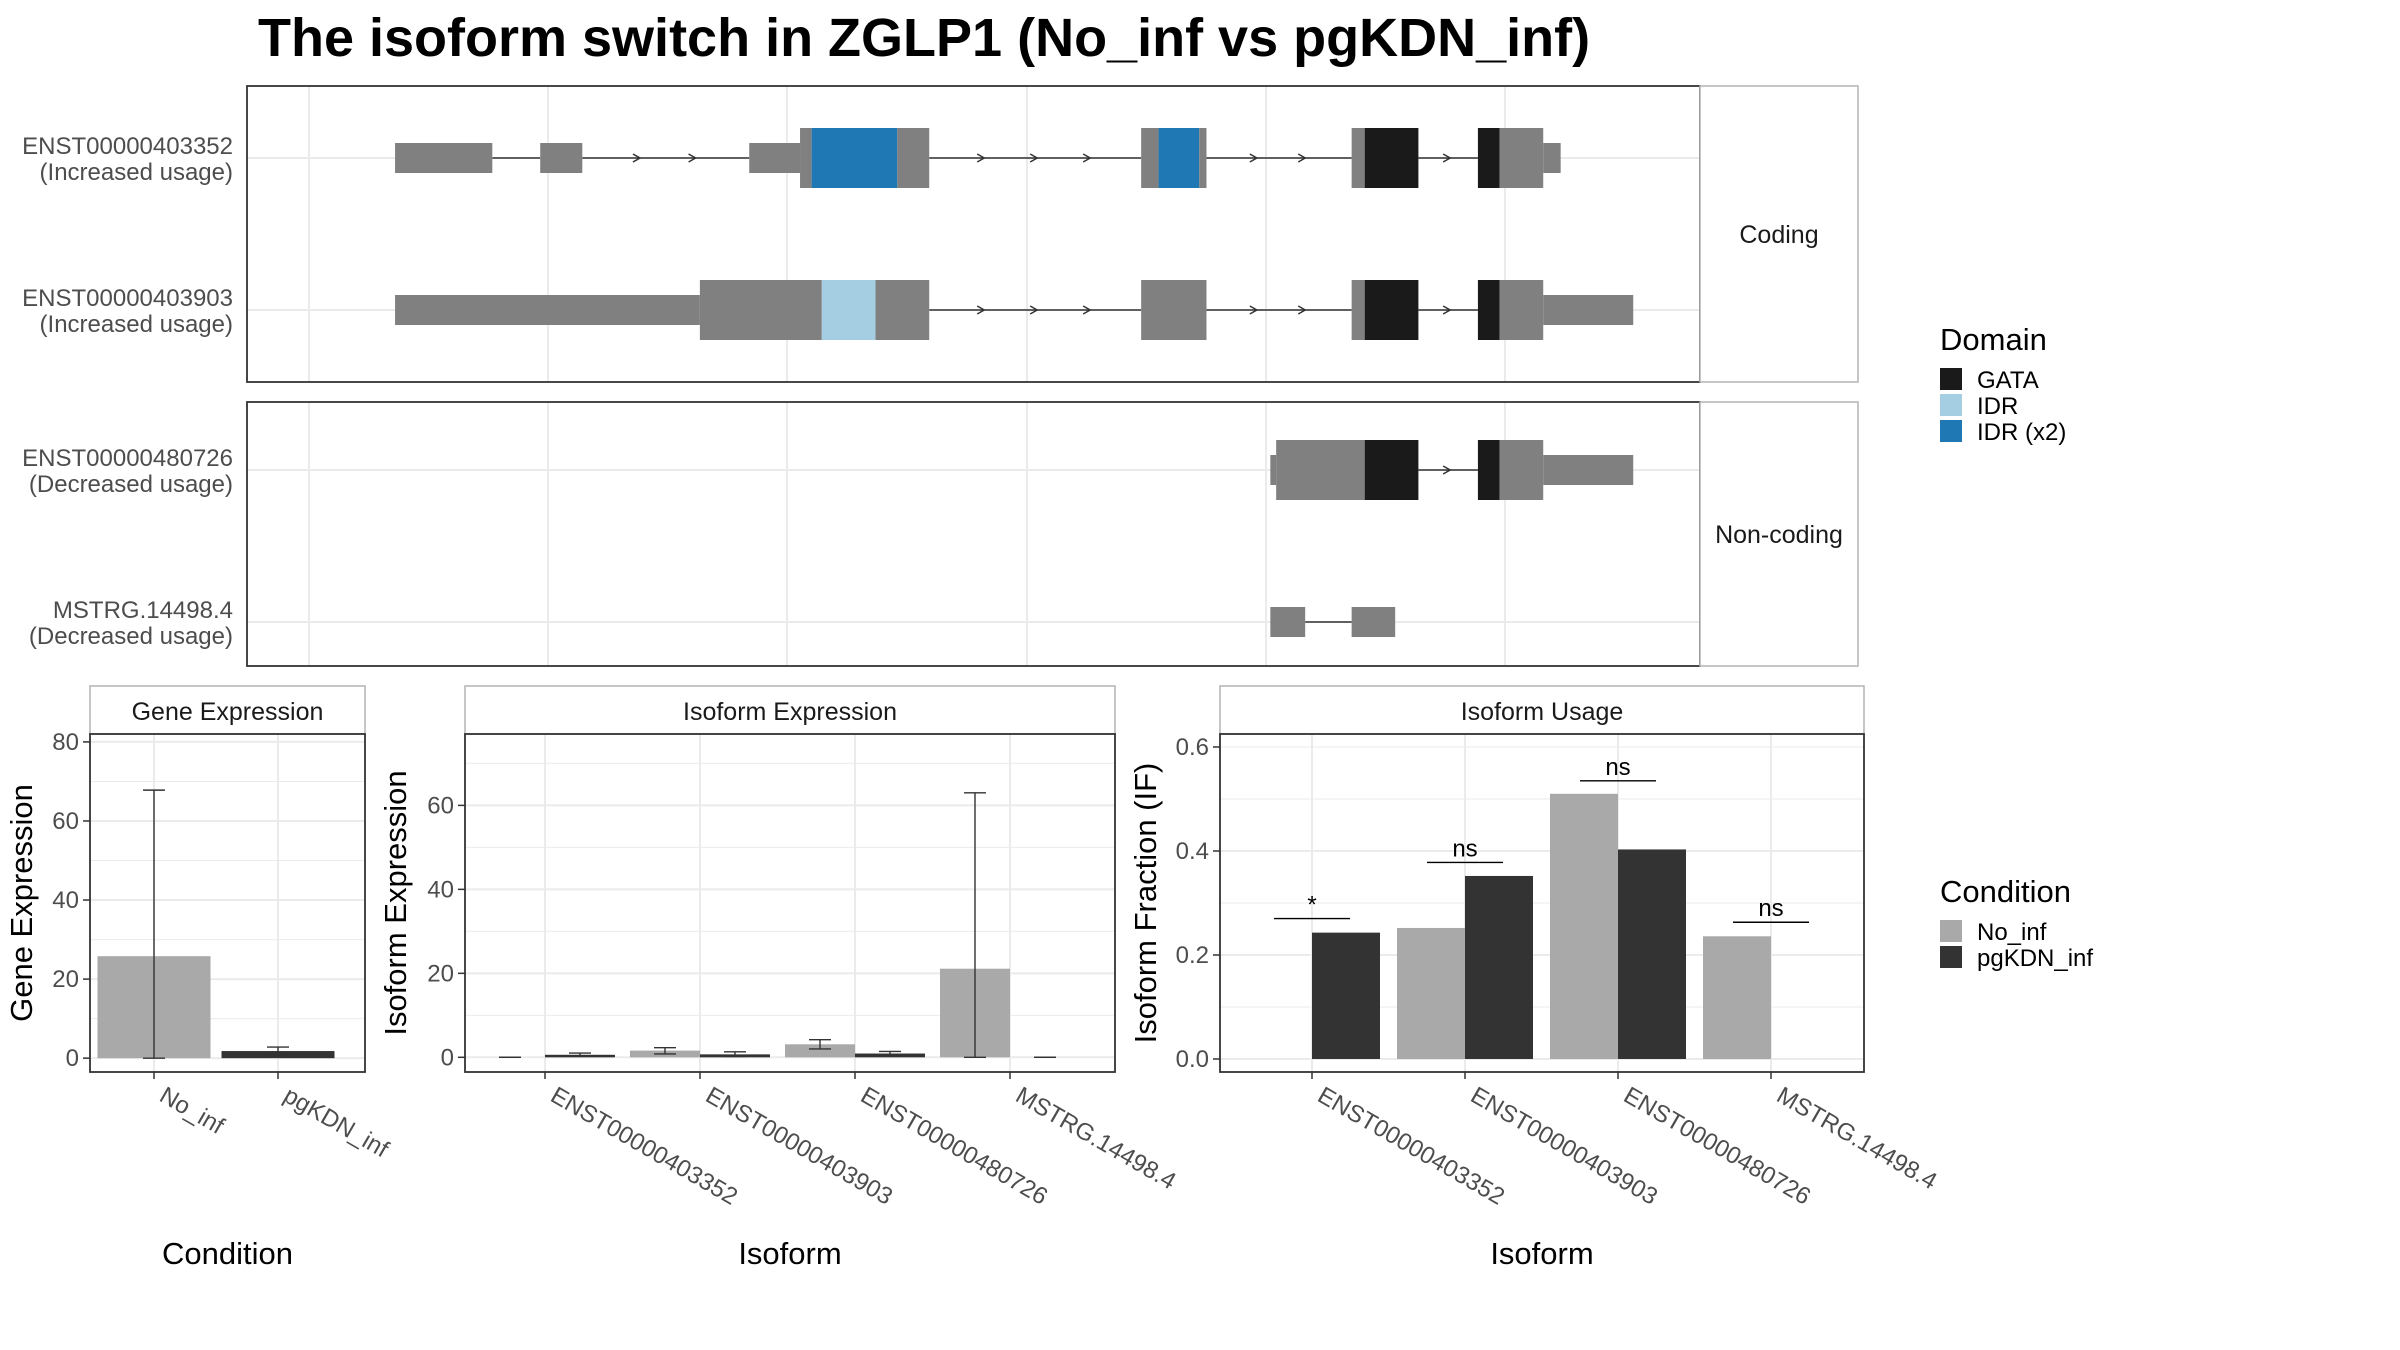 The image size is (2400, 1350). I want to click on domain-legend-label: IDR (x2), so click(2021, 432).